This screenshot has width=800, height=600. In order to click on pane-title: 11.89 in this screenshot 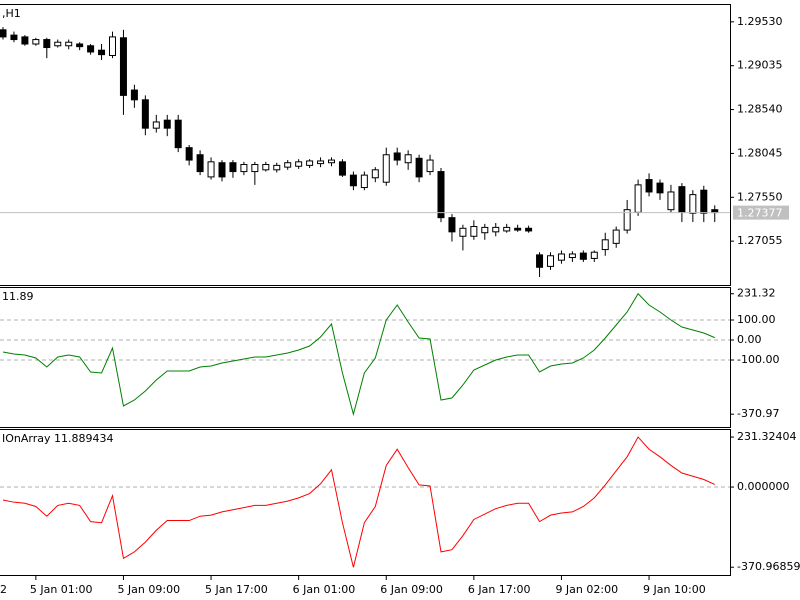, I will do `click(18, 296)`.